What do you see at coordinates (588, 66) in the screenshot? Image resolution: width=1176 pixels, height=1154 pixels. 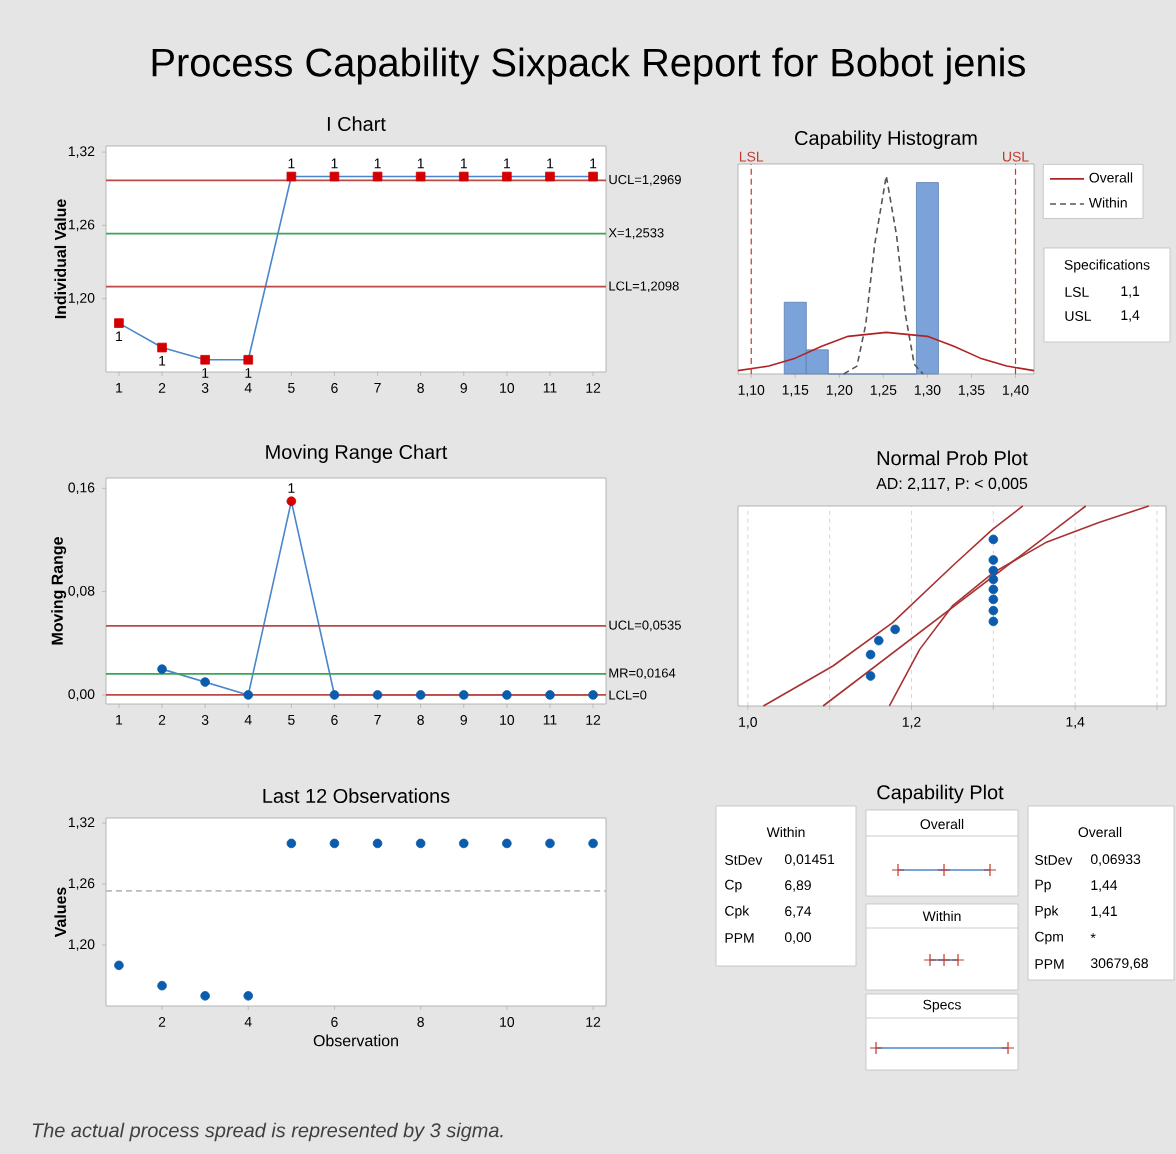 I see `text: Process Capability Sixpack Report for Bobot jenis` at bounding box center [588, 66].